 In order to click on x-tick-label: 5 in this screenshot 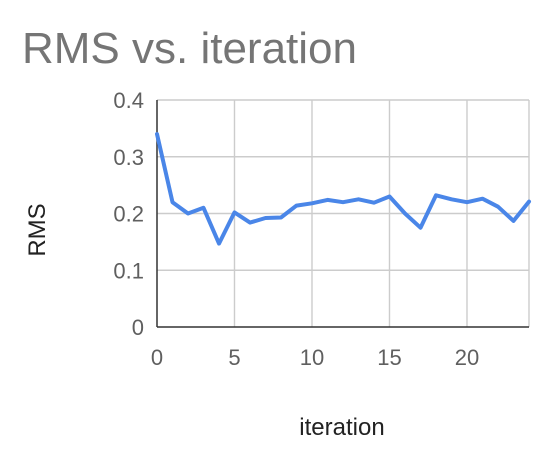, I will do `click(234, 357)`.